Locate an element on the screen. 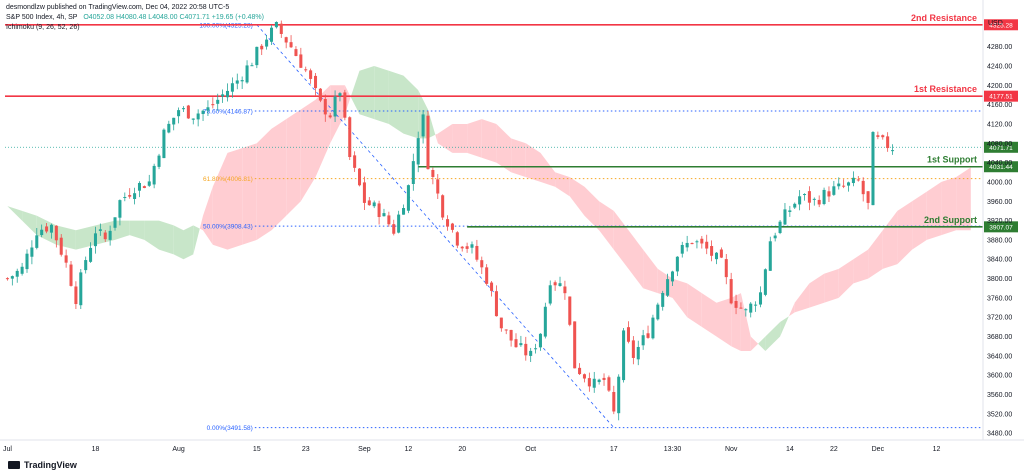  time-tick-label: Sep is located at coordinates (364, 449).